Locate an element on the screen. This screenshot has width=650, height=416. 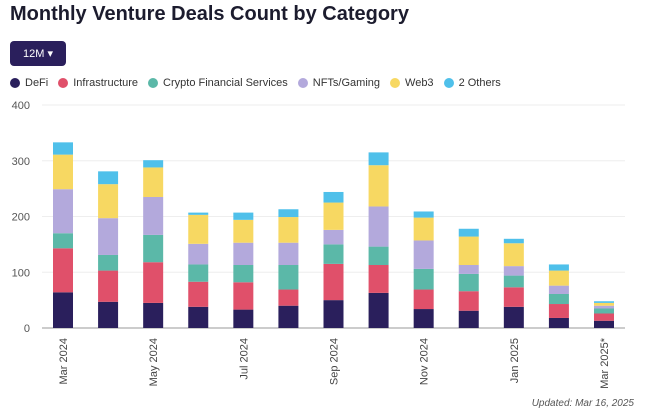
x-tick-label: Nov 2024 is located at coordinates (425, 361).